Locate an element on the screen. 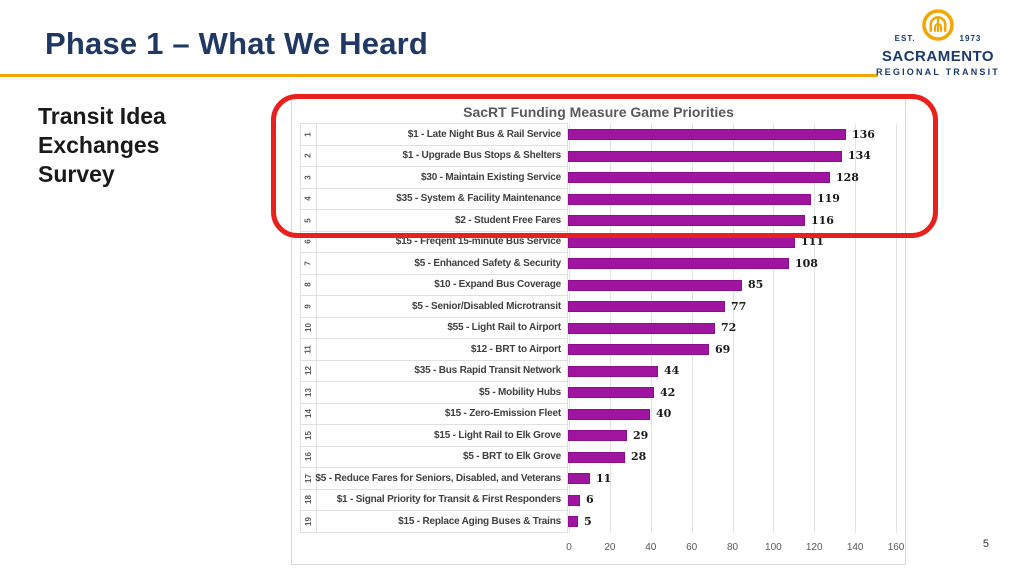  rank-label: 10 is located at coordinates (308, 328).